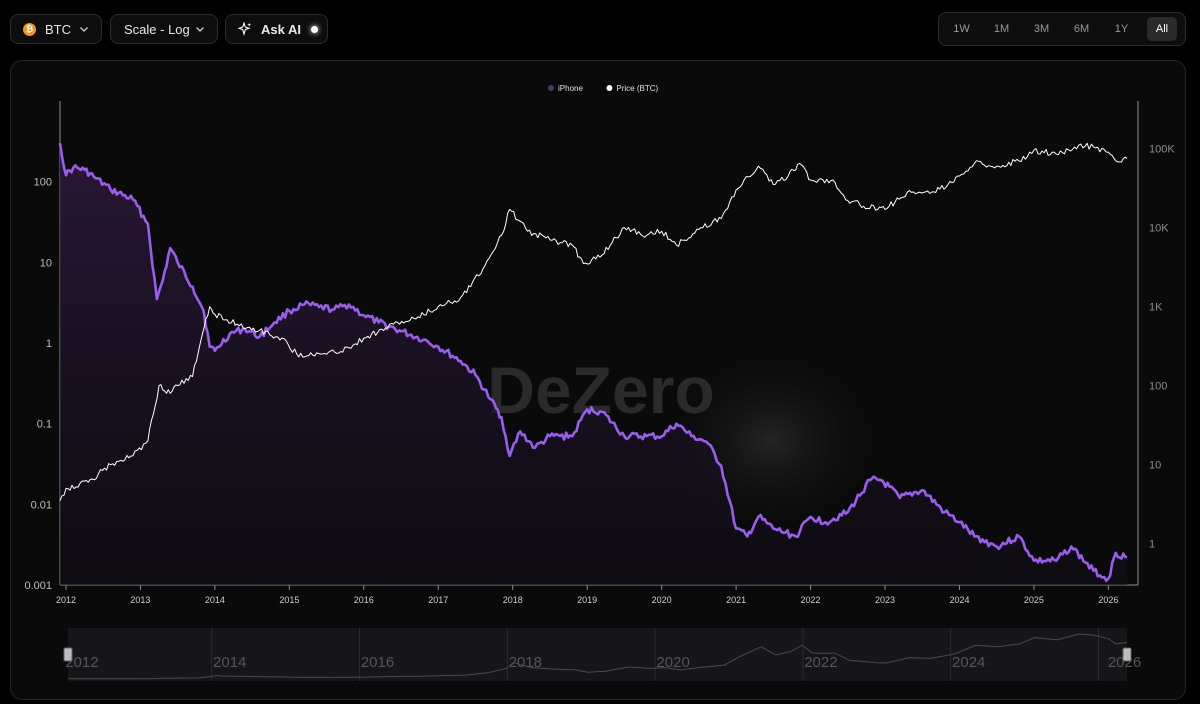 Image resolution: width=1200 pixels, height=704 pixels. What do you see at coordinates (513, 600) in the screenshot?
I see `x-tick-label: 2018` at bounding box center [513, 600].